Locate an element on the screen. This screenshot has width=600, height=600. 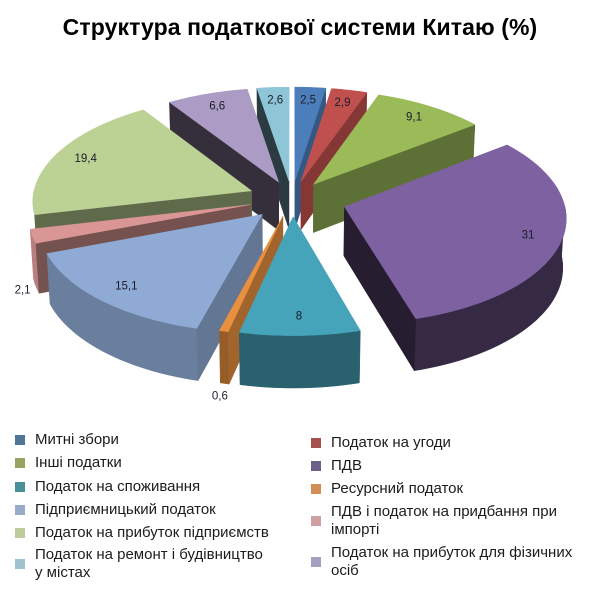
legend-label: Податок на прибуток підприємств is located at coordinates (152, 532).